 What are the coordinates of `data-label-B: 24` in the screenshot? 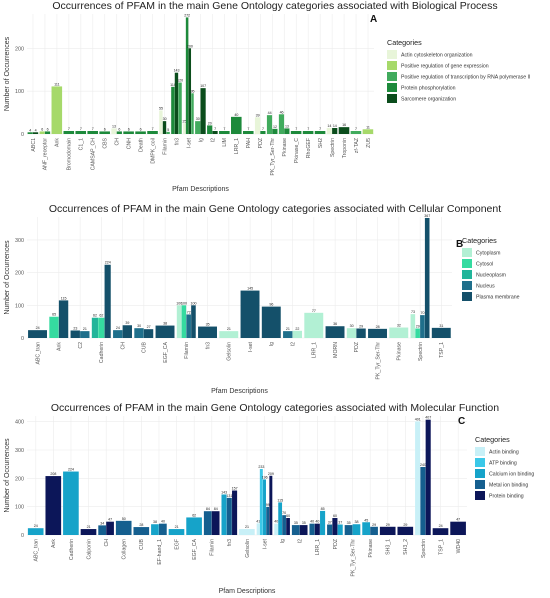 It's located at (38, 328).